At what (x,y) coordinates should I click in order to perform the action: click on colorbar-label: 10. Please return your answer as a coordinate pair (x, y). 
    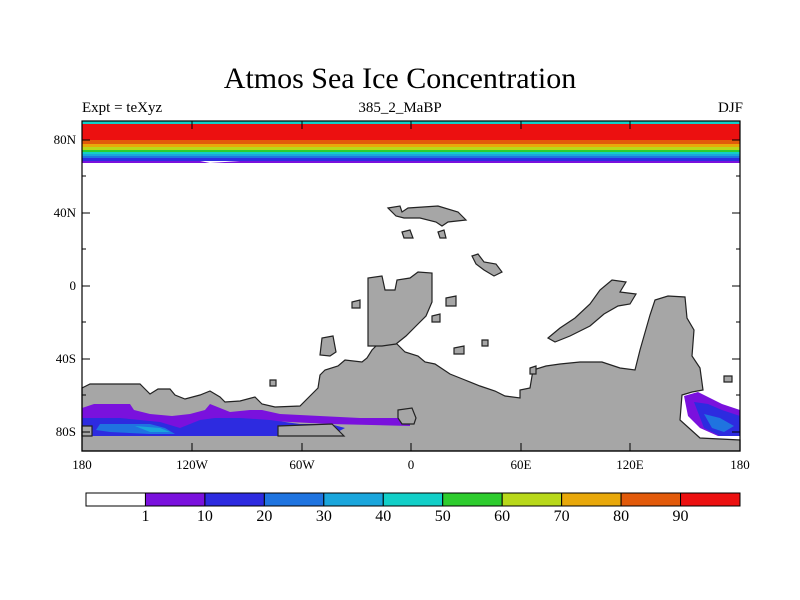
    Looking at the image, I should click on (204, 516).